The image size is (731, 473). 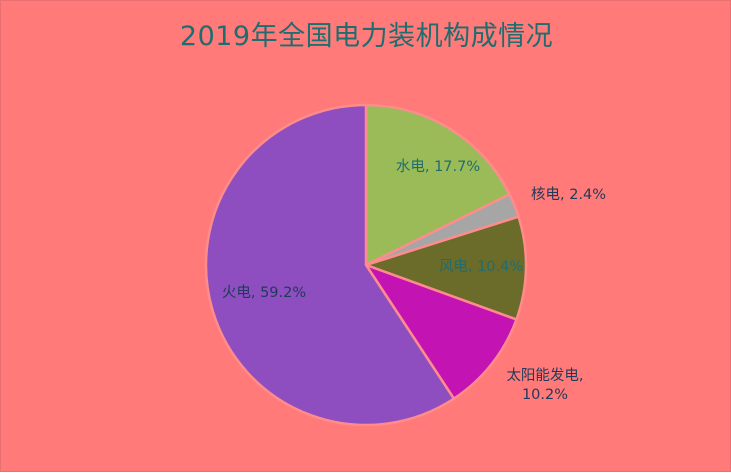 What do you see at coordinates (438, 166) in the screenshot?
I see `data-label-1: 水电, 17.7%` at bounding box center [438, 166].